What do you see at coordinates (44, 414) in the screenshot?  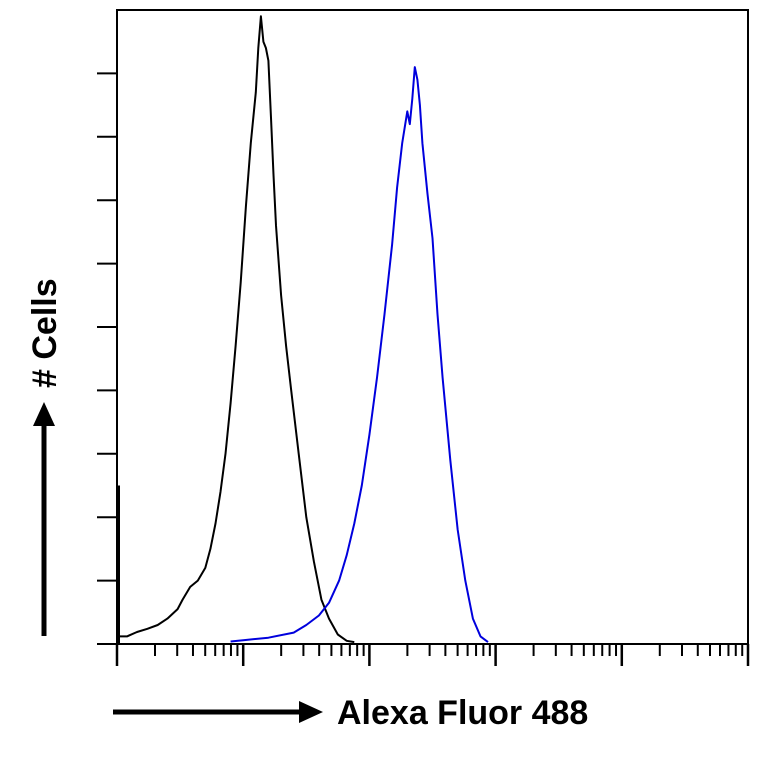 I see `y-axis-arrow-head` at bounding box center [44, 414].